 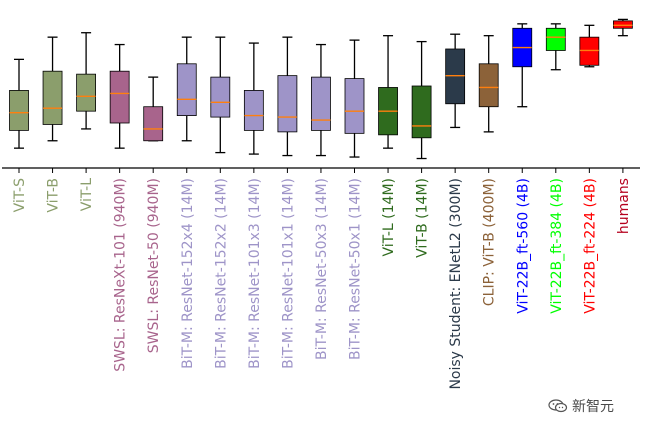 What do you see at coordinates (121, 275) in the screenshot?
I see `category-3-label: SWSL: ResNeXt-101 (940M)` at bounding box center [121, 275].